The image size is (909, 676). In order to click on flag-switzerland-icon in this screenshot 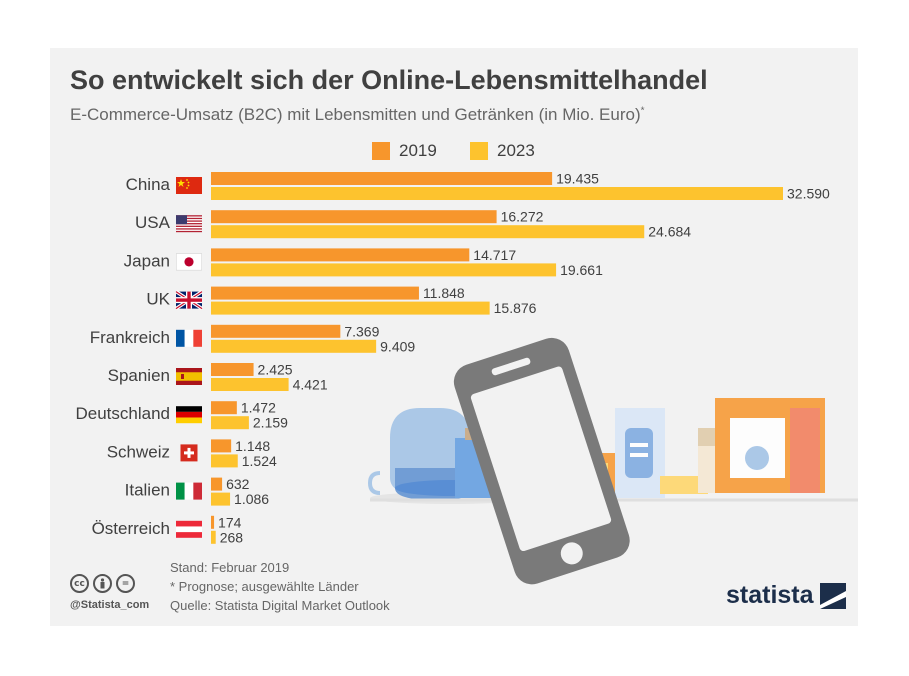, I will do `click(189, 453)`.